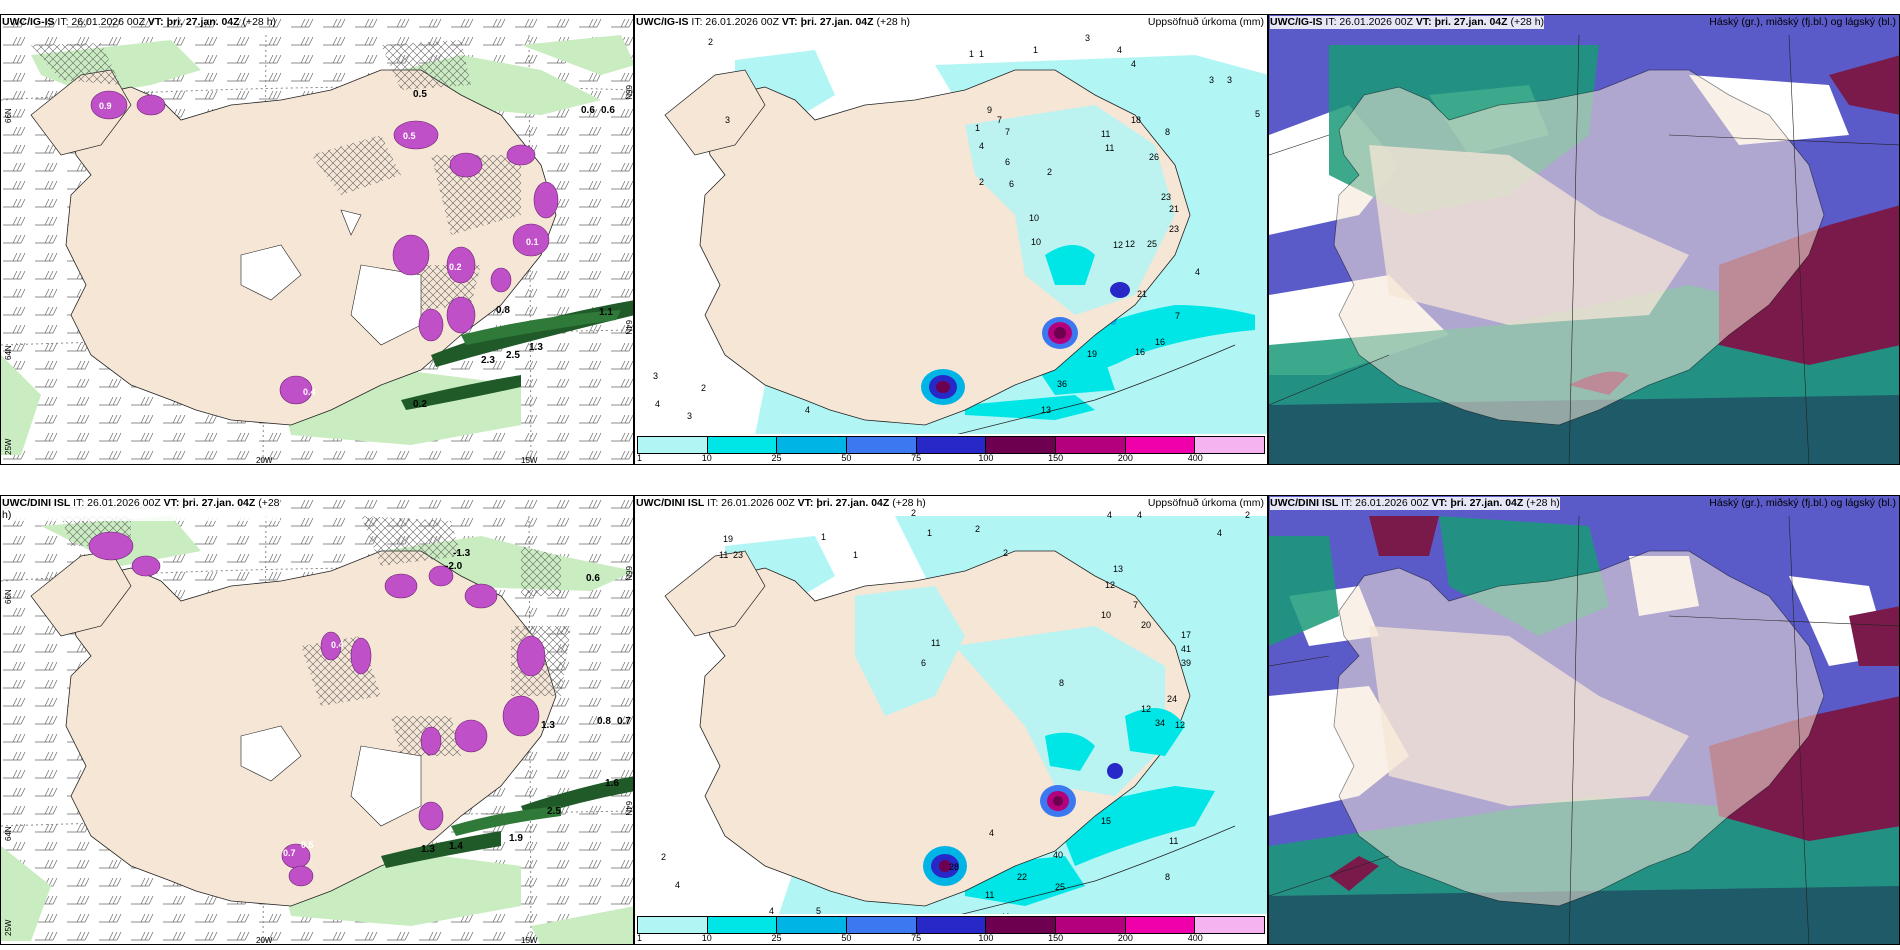 This screenshot has width=1900, height=950. Describe the element at coordinates (1186, 663) in the screenshot. I see `svg-text: 39` at that location.